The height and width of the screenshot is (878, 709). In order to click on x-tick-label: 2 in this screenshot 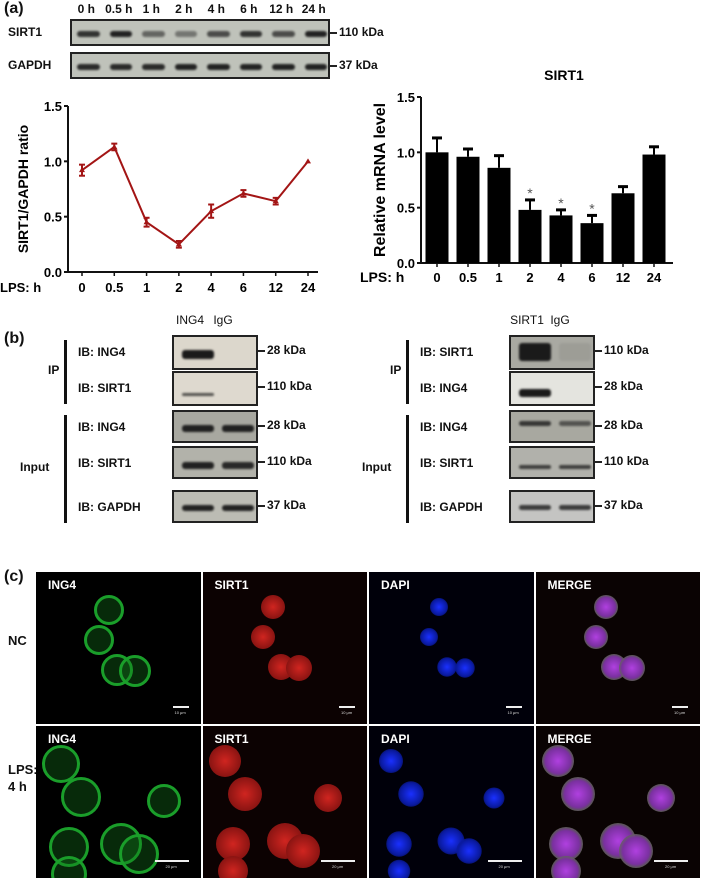, I will do `click(529, 277)`.